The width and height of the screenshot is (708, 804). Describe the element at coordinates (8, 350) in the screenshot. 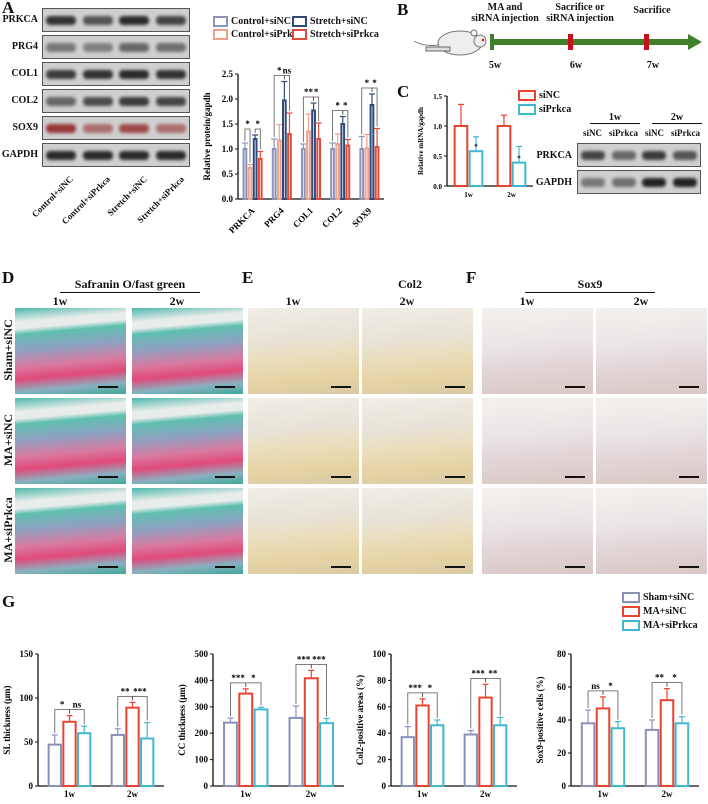

I see `row-label: Sham+siNC` at that location.